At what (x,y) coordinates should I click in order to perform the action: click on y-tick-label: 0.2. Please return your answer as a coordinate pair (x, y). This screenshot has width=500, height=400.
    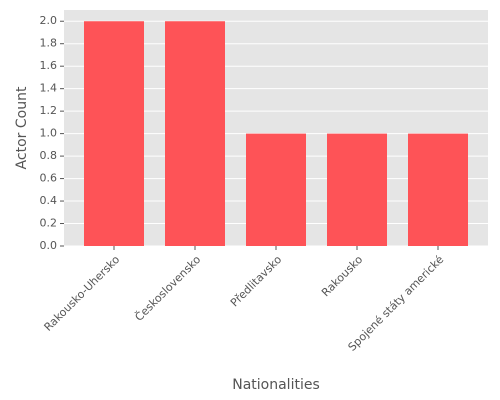
    Looking at the image, I should click on (49, 223).